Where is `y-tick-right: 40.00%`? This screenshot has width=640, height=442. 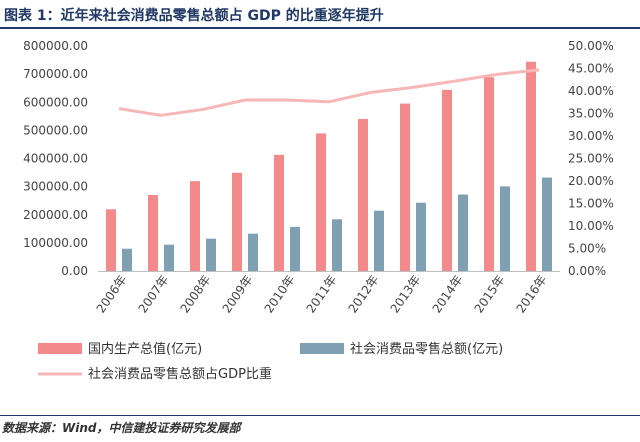
y-tick-right: 40.00% is located at coordinates (591, 91).